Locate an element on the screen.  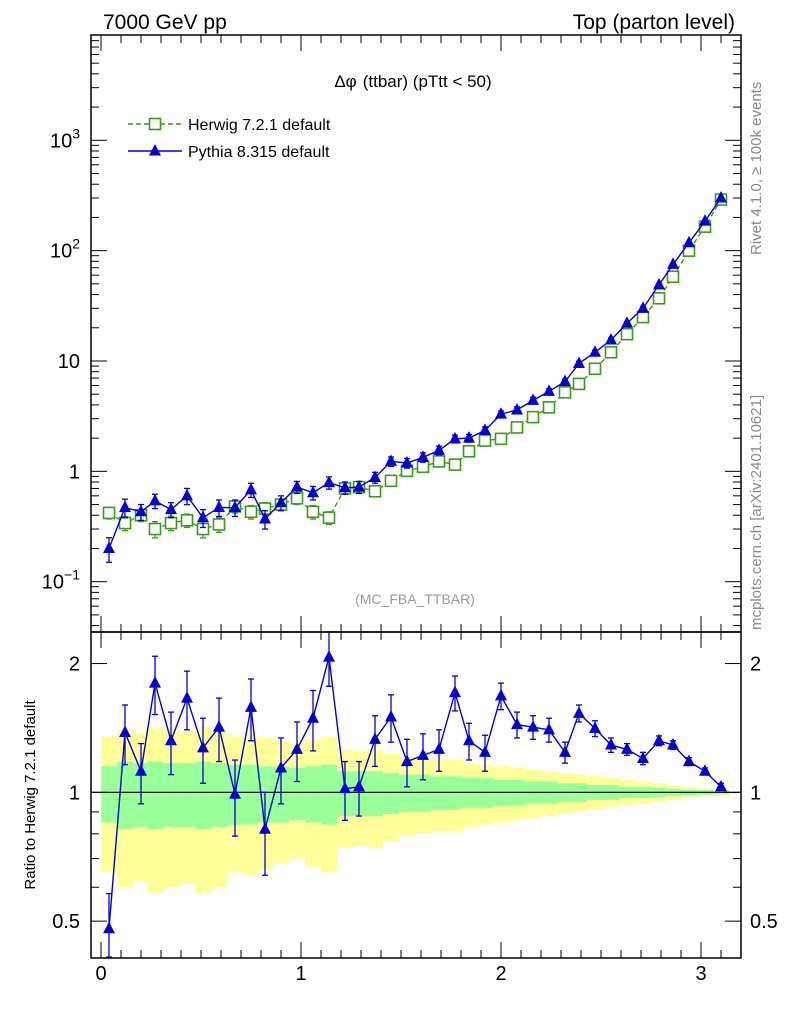
ratio-y-tick-label-left: 2 is located at coordinates (74, 665).